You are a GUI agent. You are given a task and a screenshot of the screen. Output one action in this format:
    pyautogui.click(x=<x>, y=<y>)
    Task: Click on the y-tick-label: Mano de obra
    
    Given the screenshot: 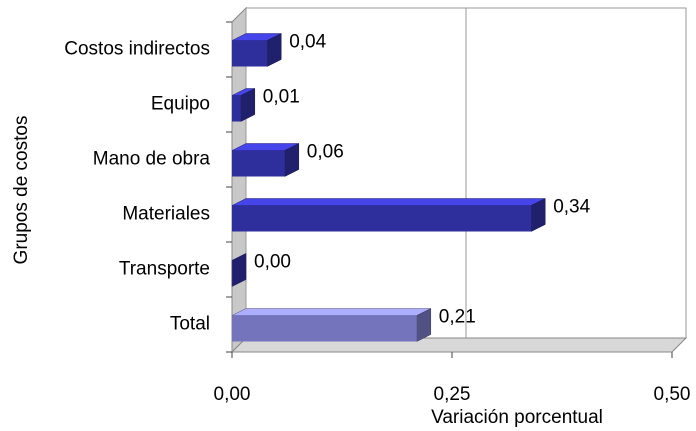 What is the action you would take?
    pyautogui.click(x=152, y=159)
    